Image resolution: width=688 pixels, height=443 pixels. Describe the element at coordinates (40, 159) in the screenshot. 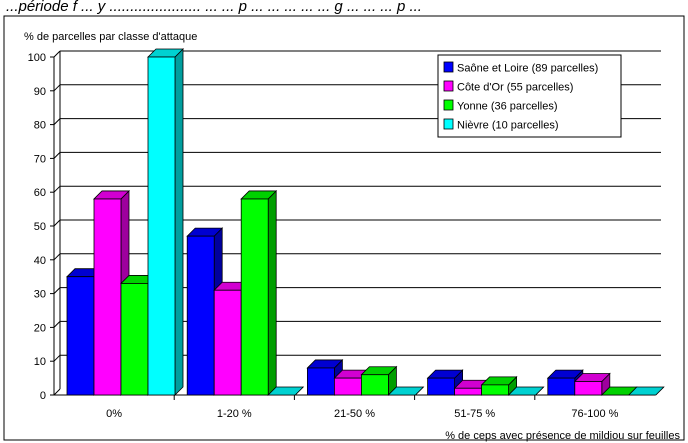

I see `y-tick-label-70: 70` at that location.